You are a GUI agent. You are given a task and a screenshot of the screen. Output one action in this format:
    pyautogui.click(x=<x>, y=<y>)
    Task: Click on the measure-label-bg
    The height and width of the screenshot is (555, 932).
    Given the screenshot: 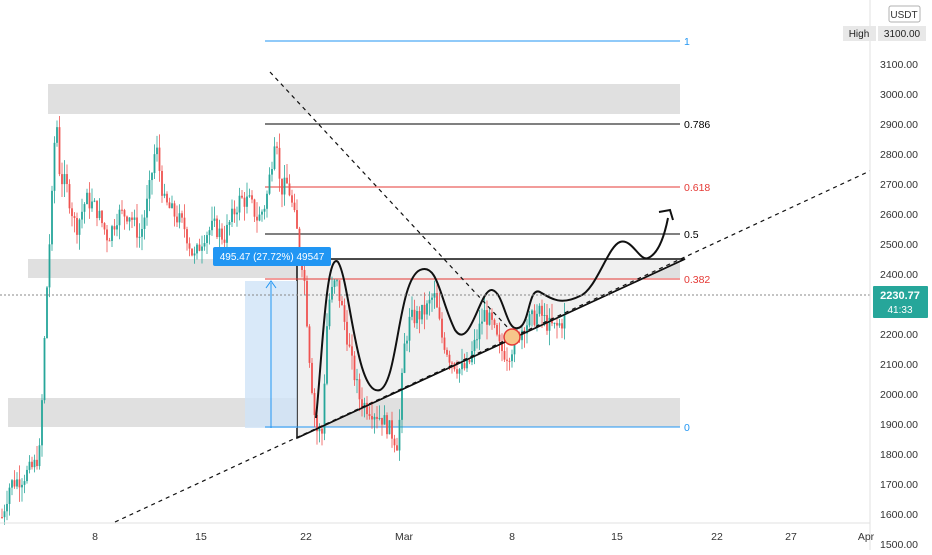 What is the action you would take?
    pyautogui.click(x=272, y=256)
    